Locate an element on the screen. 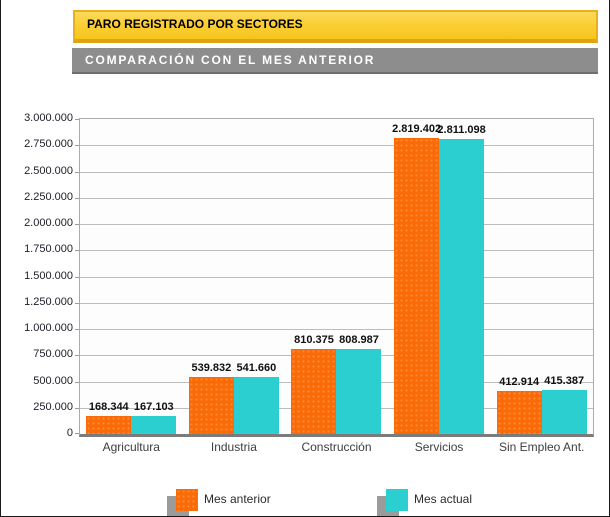 The height and width of the screenshot is (517, 610). bar-value-label: 539.832 is located at coordinates (211, 368).